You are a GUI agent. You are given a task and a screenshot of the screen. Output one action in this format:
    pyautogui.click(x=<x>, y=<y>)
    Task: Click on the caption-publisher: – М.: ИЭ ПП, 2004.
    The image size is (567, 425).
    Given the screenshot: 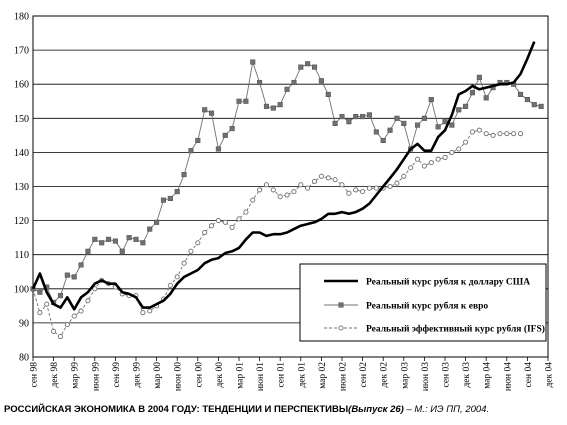 What is the action you would take?
    pyautogui.click(x=446, y=409)
    